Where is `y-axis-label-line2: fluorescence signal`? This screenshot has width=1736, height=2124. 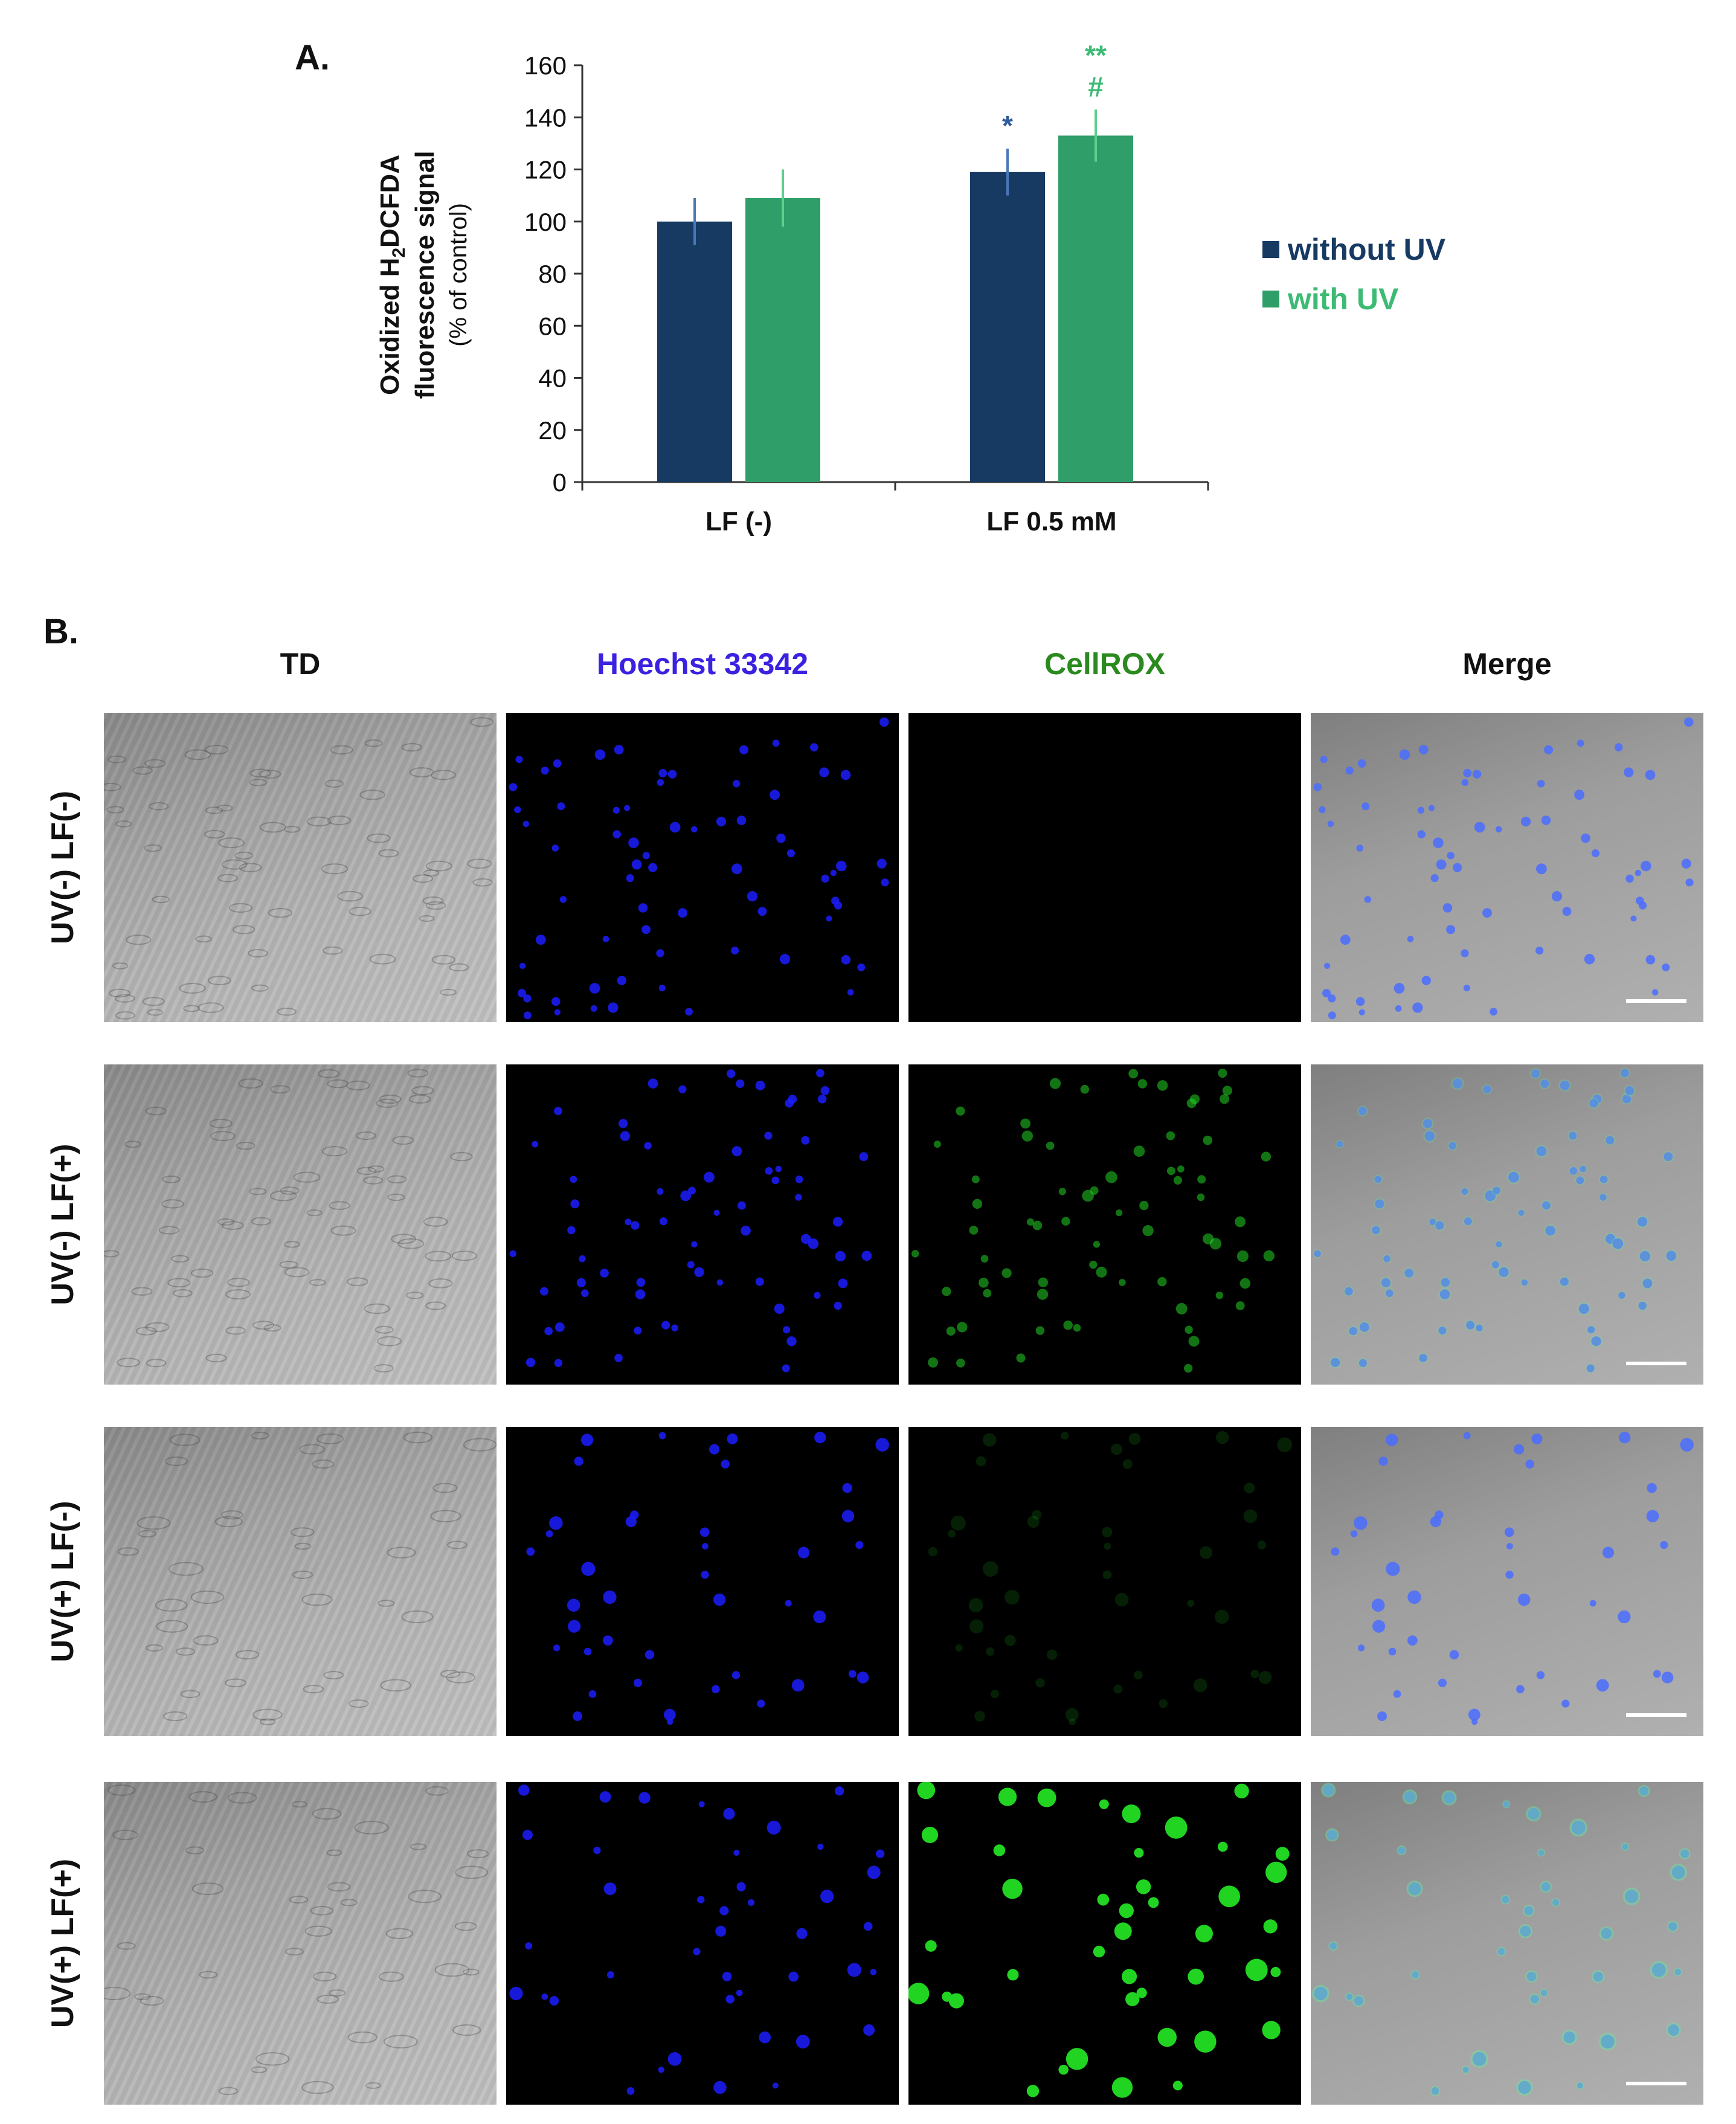
y-axis-label-line2: fluorescence signal is located at coordinates (425, 275).